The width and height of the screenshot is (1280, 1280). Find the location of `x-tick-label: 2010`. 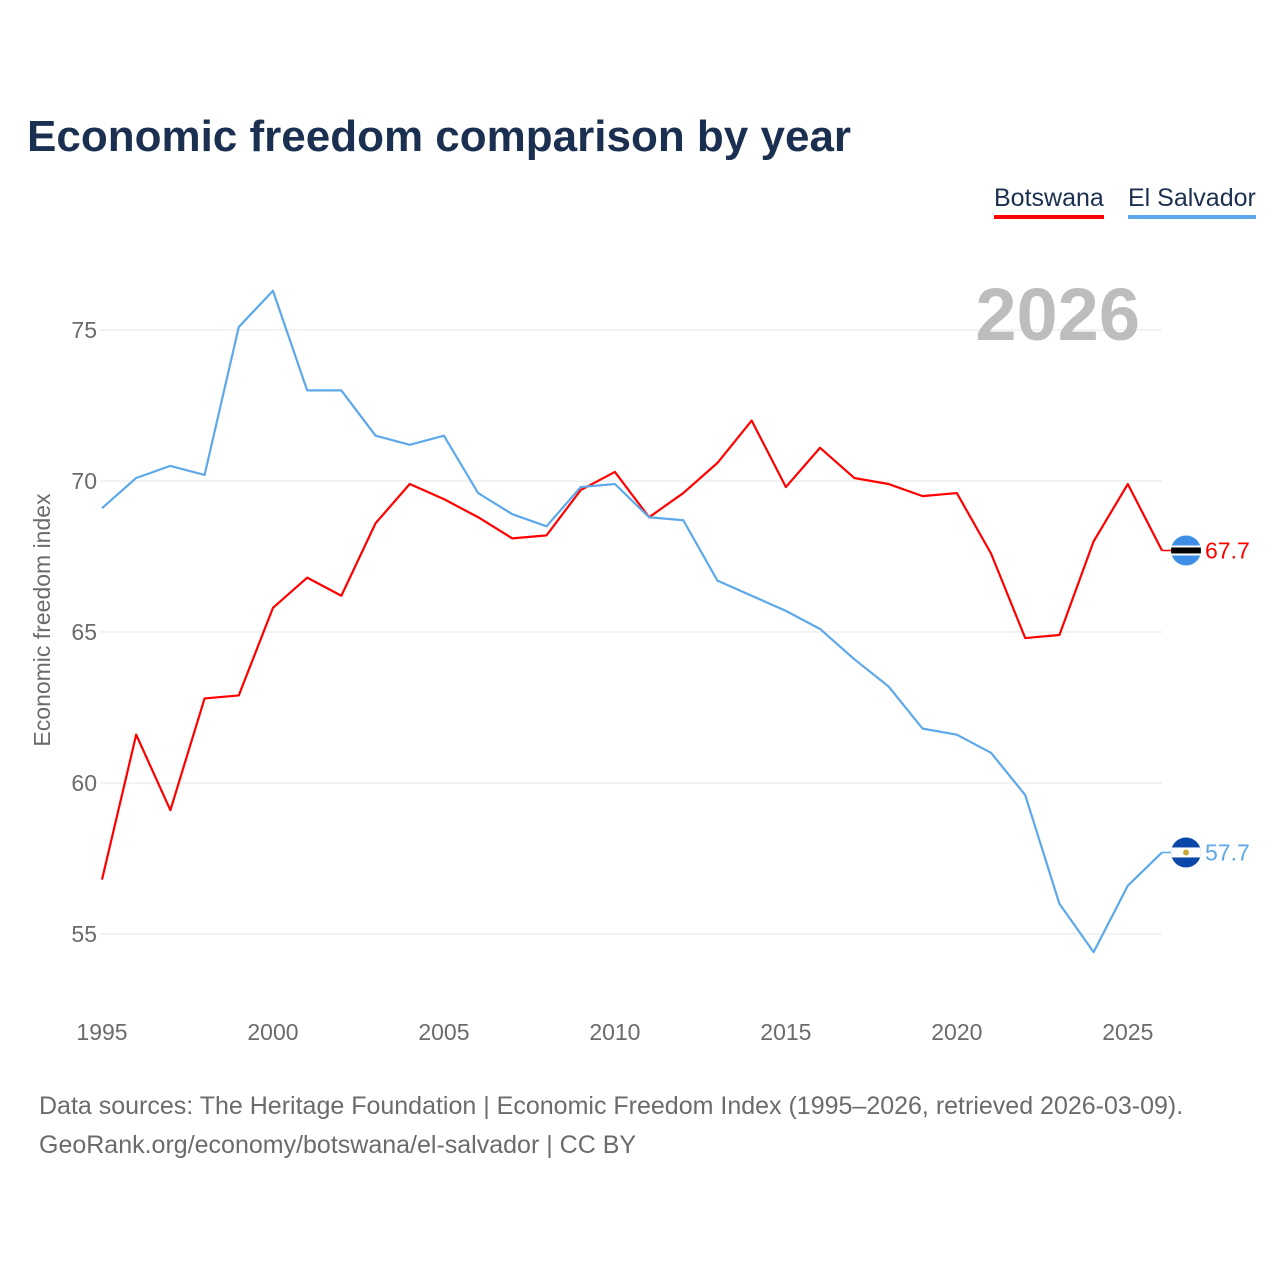

x-tick-label: 2010 is located at coordinates (614, 1032).